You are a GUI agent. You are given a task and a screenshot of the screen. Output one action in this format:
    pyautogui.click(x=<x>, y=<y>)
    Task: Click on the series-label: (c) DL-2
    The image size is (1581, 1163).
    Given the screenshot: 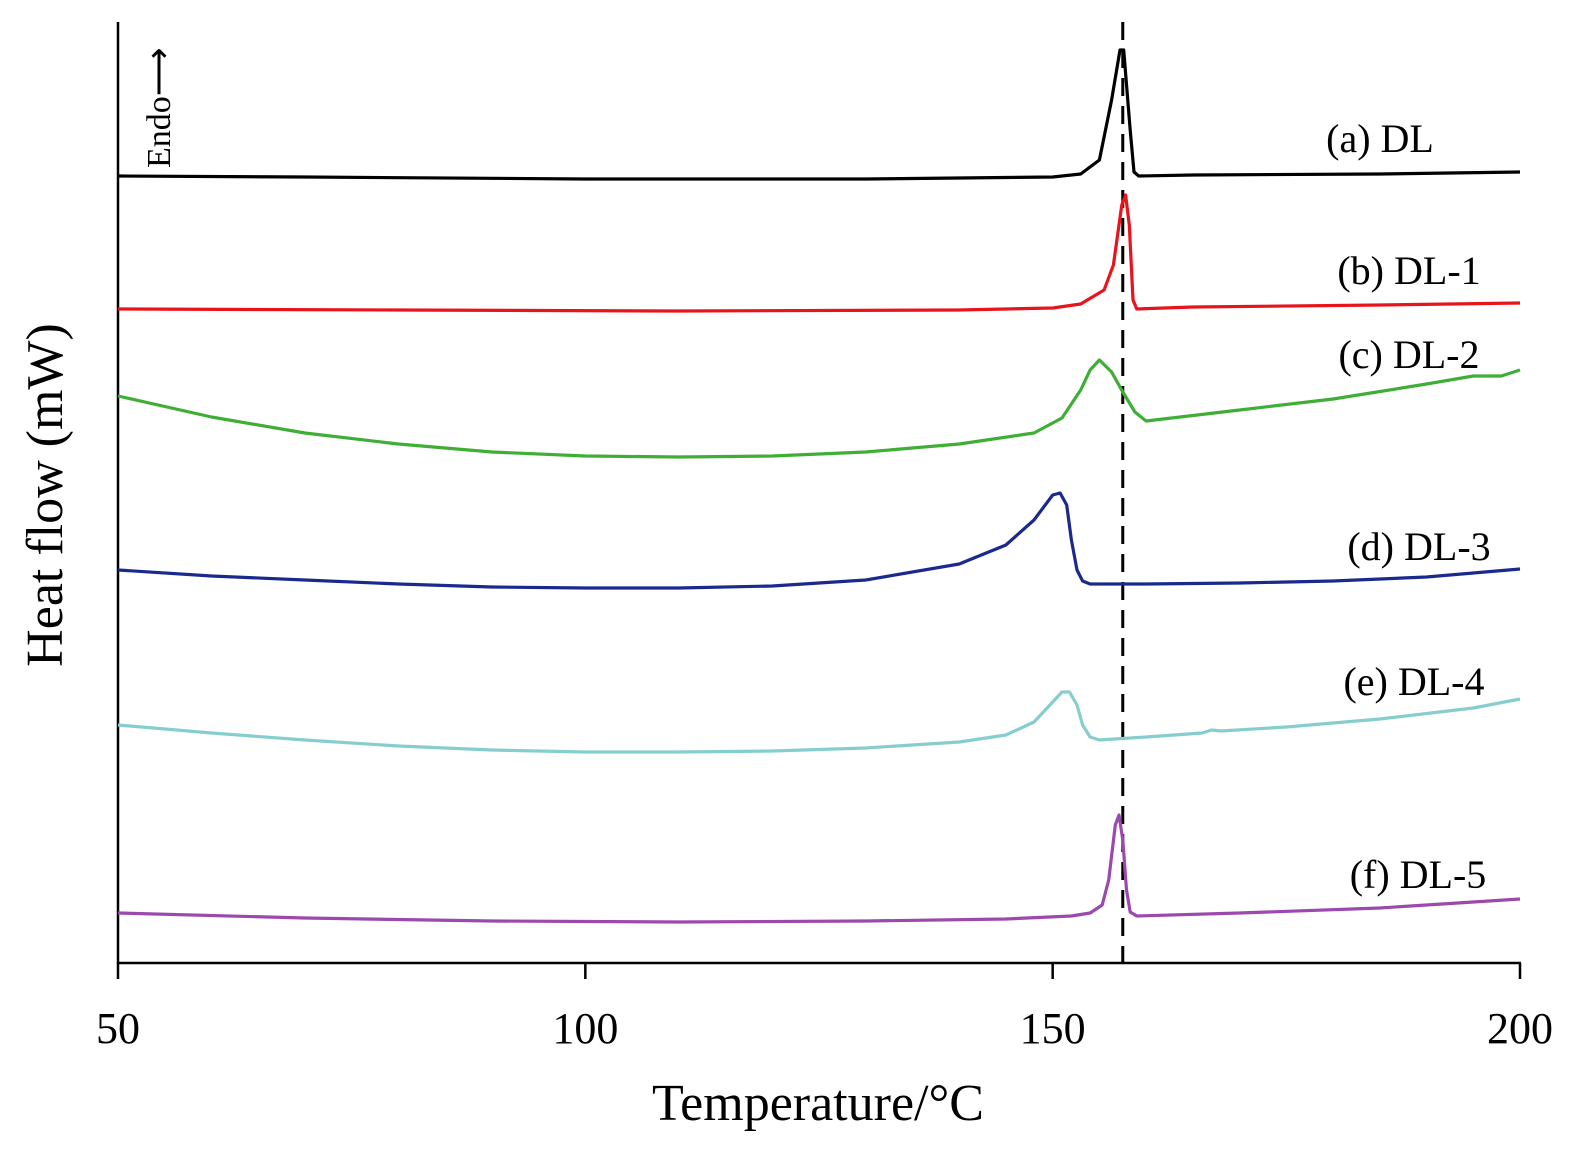 What is the action you would take?
    pyautogui.click(x=1408, y=354)
    